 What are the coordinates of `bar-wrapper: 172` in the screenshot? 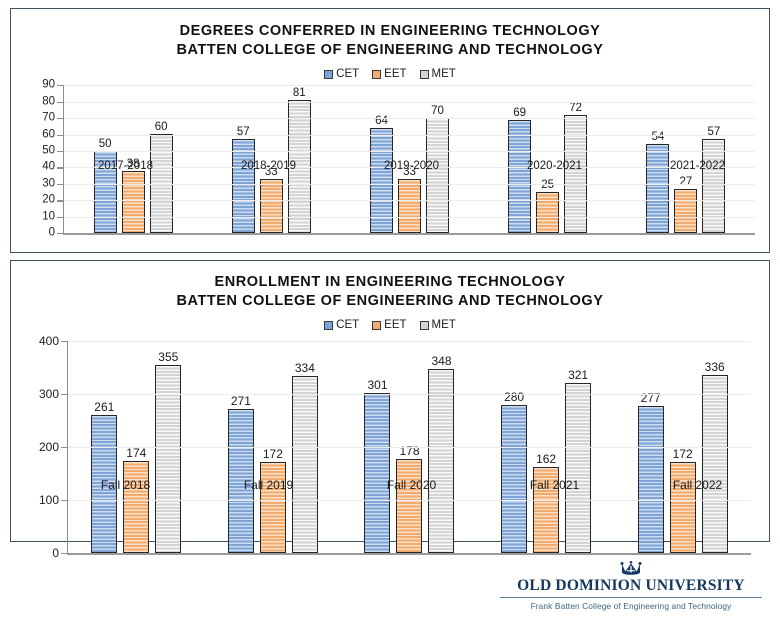 It's located at (682, 447).